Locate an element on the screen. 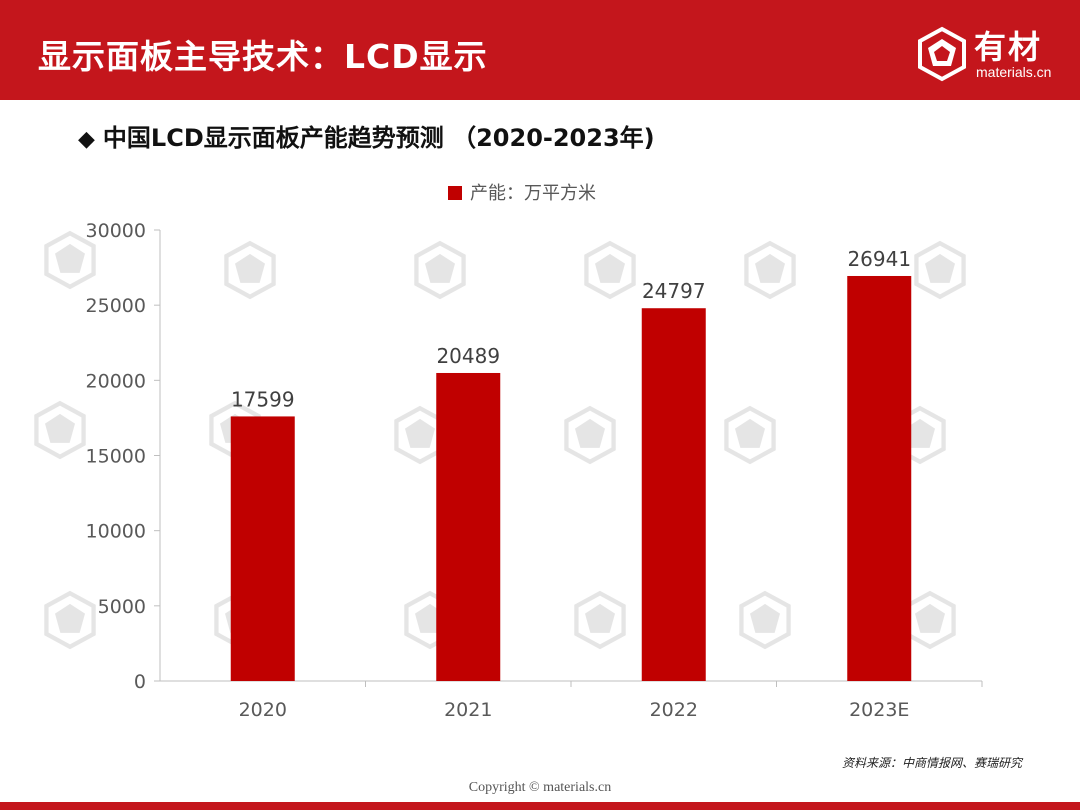 The width and height of the screenshot is (1080, 810). y-axis: 0 5000 10000 15000 20000 25000 30000 is located at coordinates (123, 456).